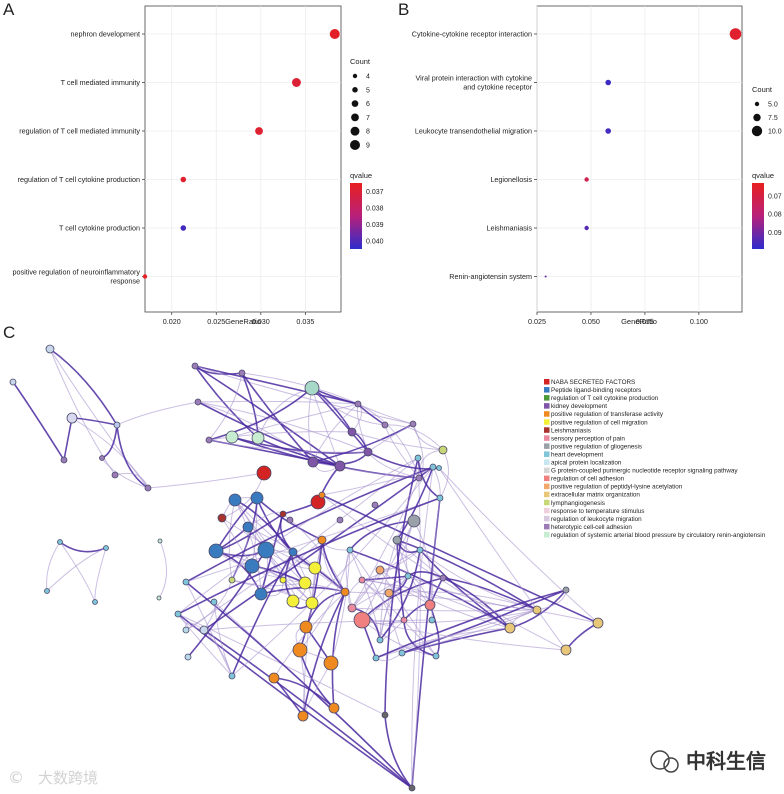 This screenshot has width=784, height=794. Describe the element at coordinates (775, 215) in the screenshot. I see `color-legend-label: 0.08` at that location.